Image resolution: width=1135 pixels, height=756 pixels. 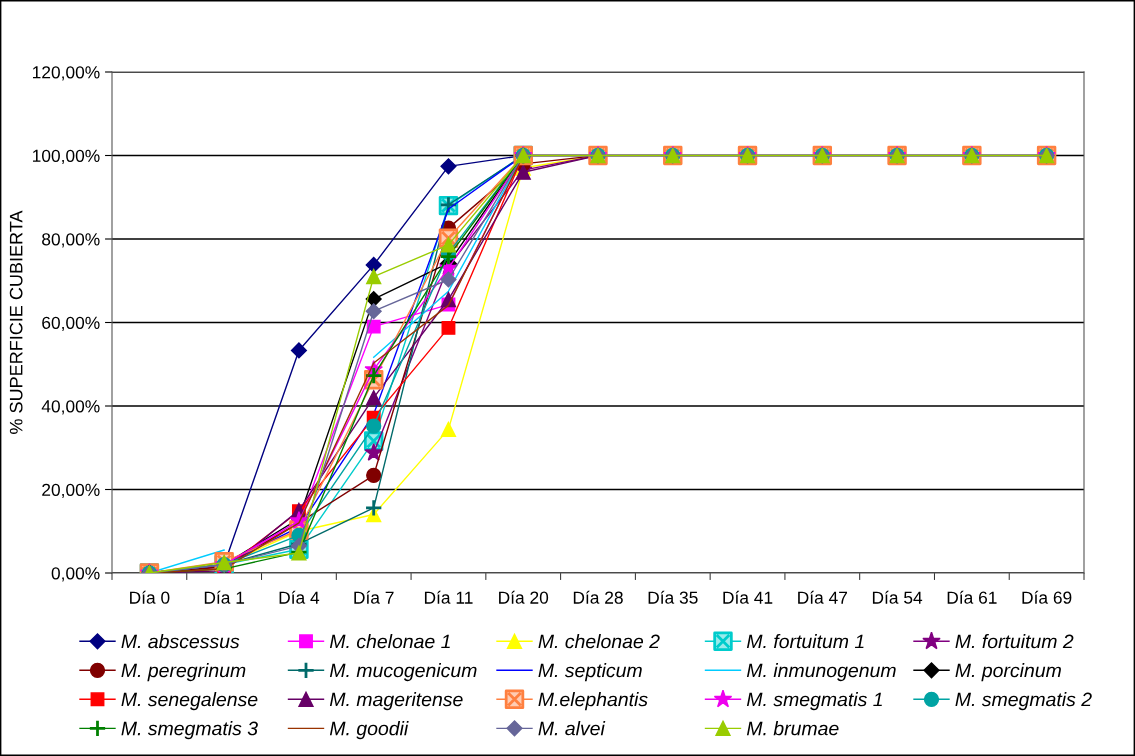 What do you see at coordinates (369, 730) in the screenshot?
I see `legend-label: M. goodii` at bounding box center [369, 730].